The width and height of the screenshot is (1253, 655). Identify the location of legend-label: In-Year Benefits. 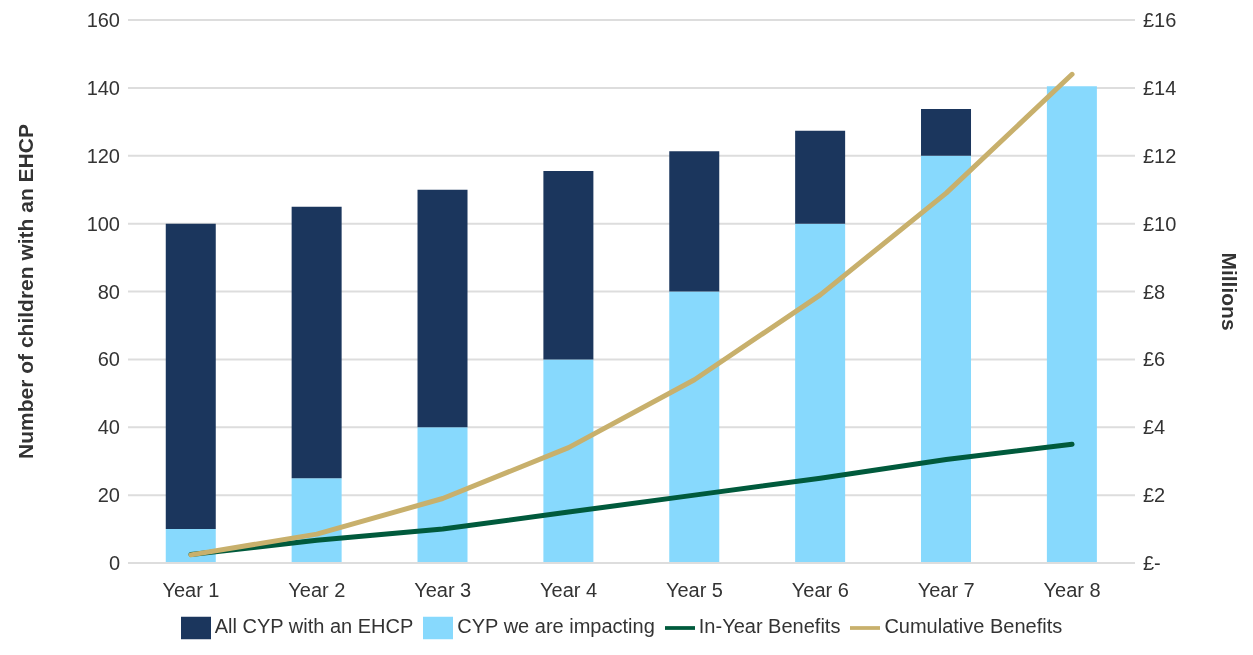
(769, 626).